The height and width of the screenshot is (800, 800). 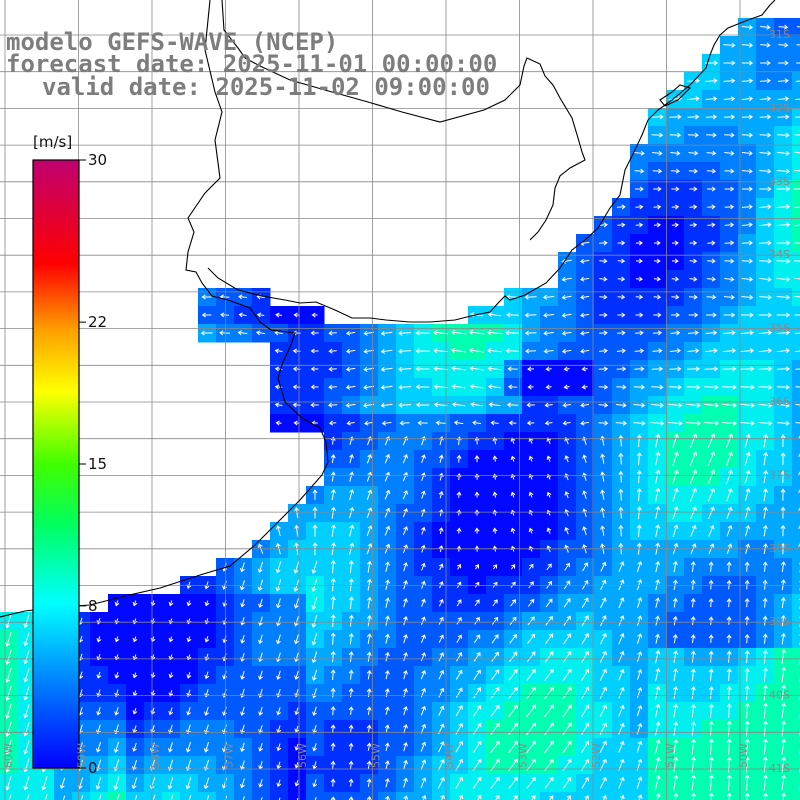 I want to click on lon-label: 58W, so click(x=155, y=755).